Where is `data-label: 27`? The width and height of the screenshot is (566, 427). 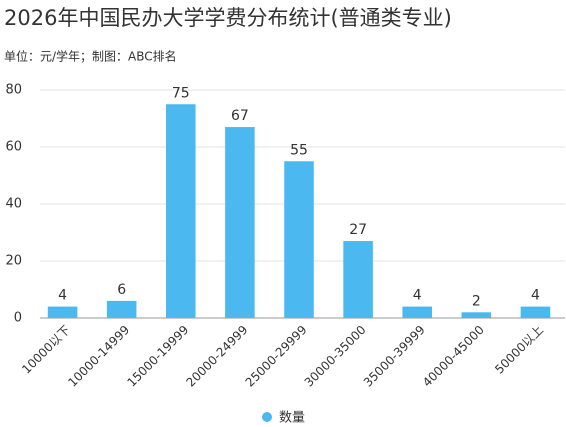
data-label: 27 is located at coordinates (358, 230).